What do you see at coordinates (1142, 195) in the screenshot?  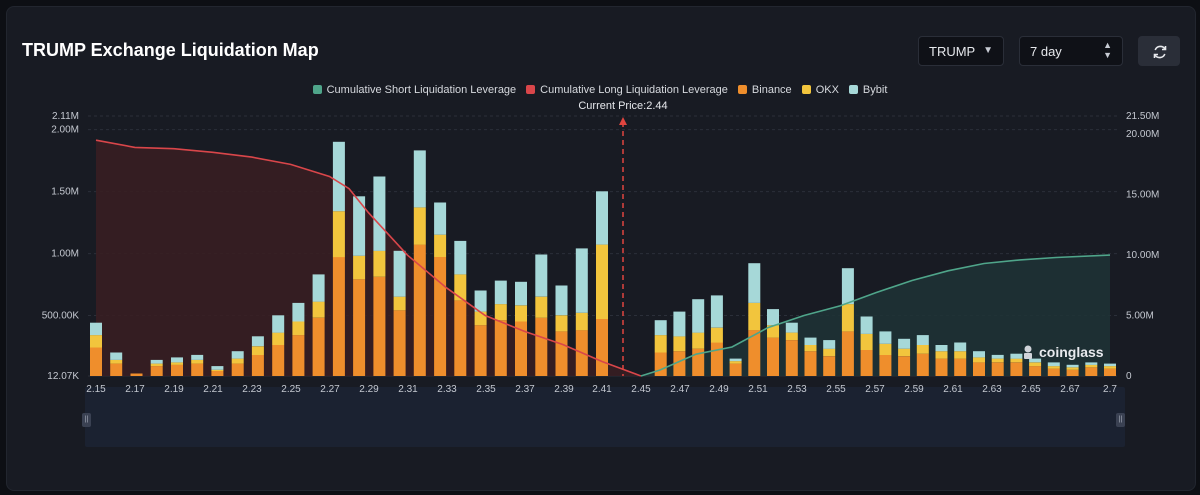 I see `y-right-tick-label: 15.00M` at bounding box center [1142, 195].